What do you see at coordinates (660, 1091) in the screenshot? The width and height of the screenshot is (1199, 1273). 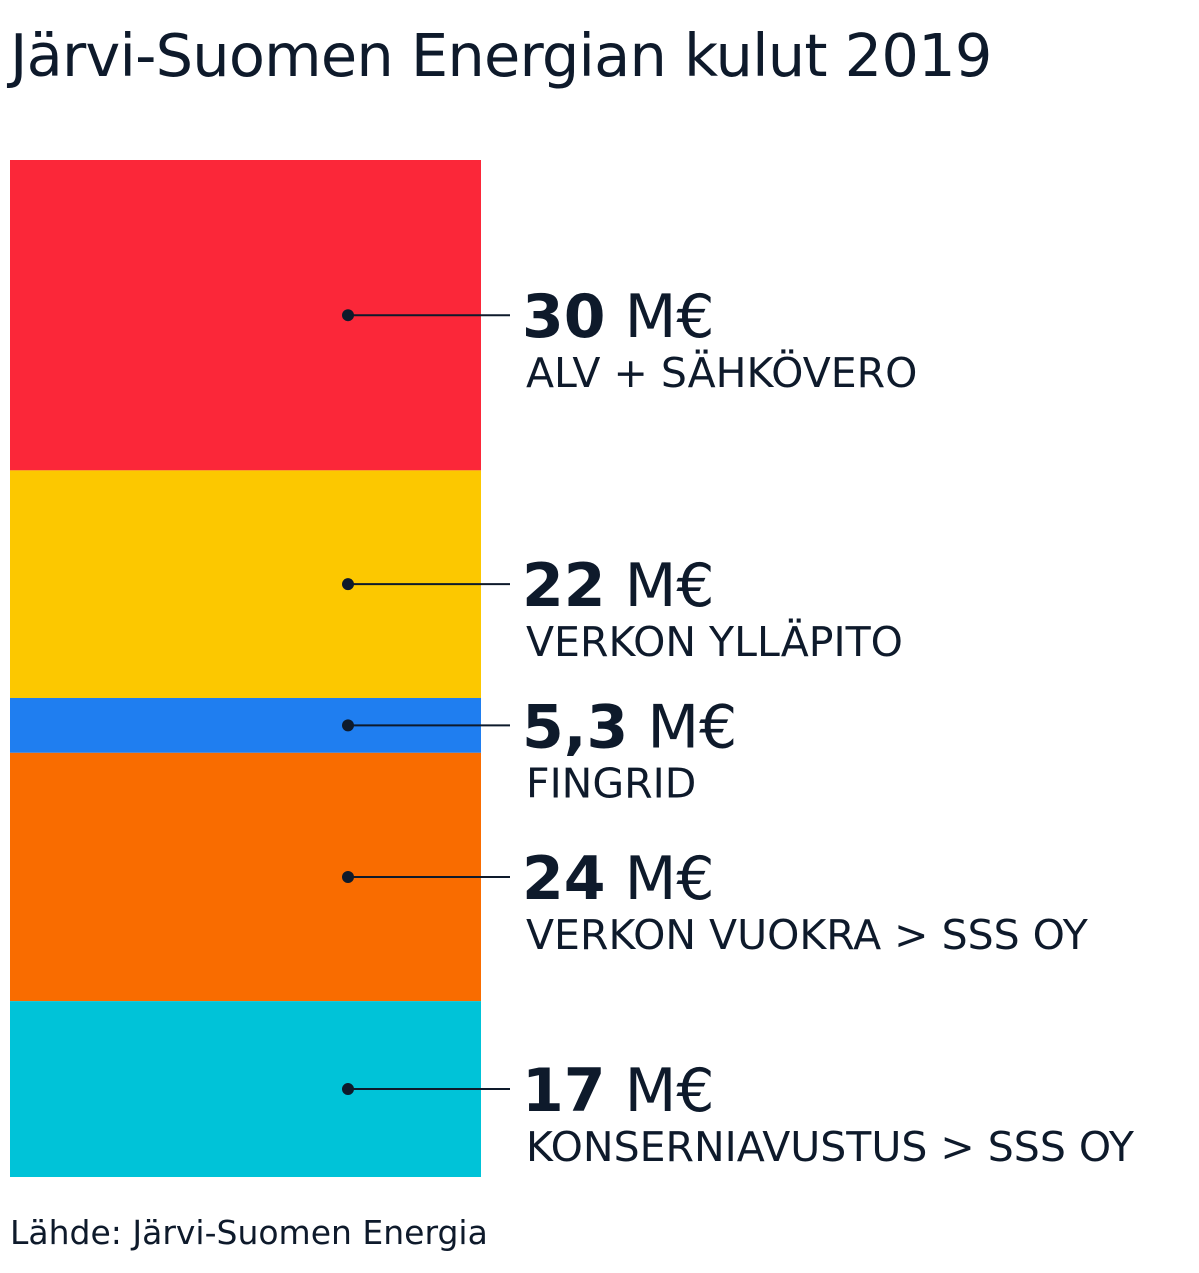 I see `value-unit-4: M€` at bounding box center [660, 1091].